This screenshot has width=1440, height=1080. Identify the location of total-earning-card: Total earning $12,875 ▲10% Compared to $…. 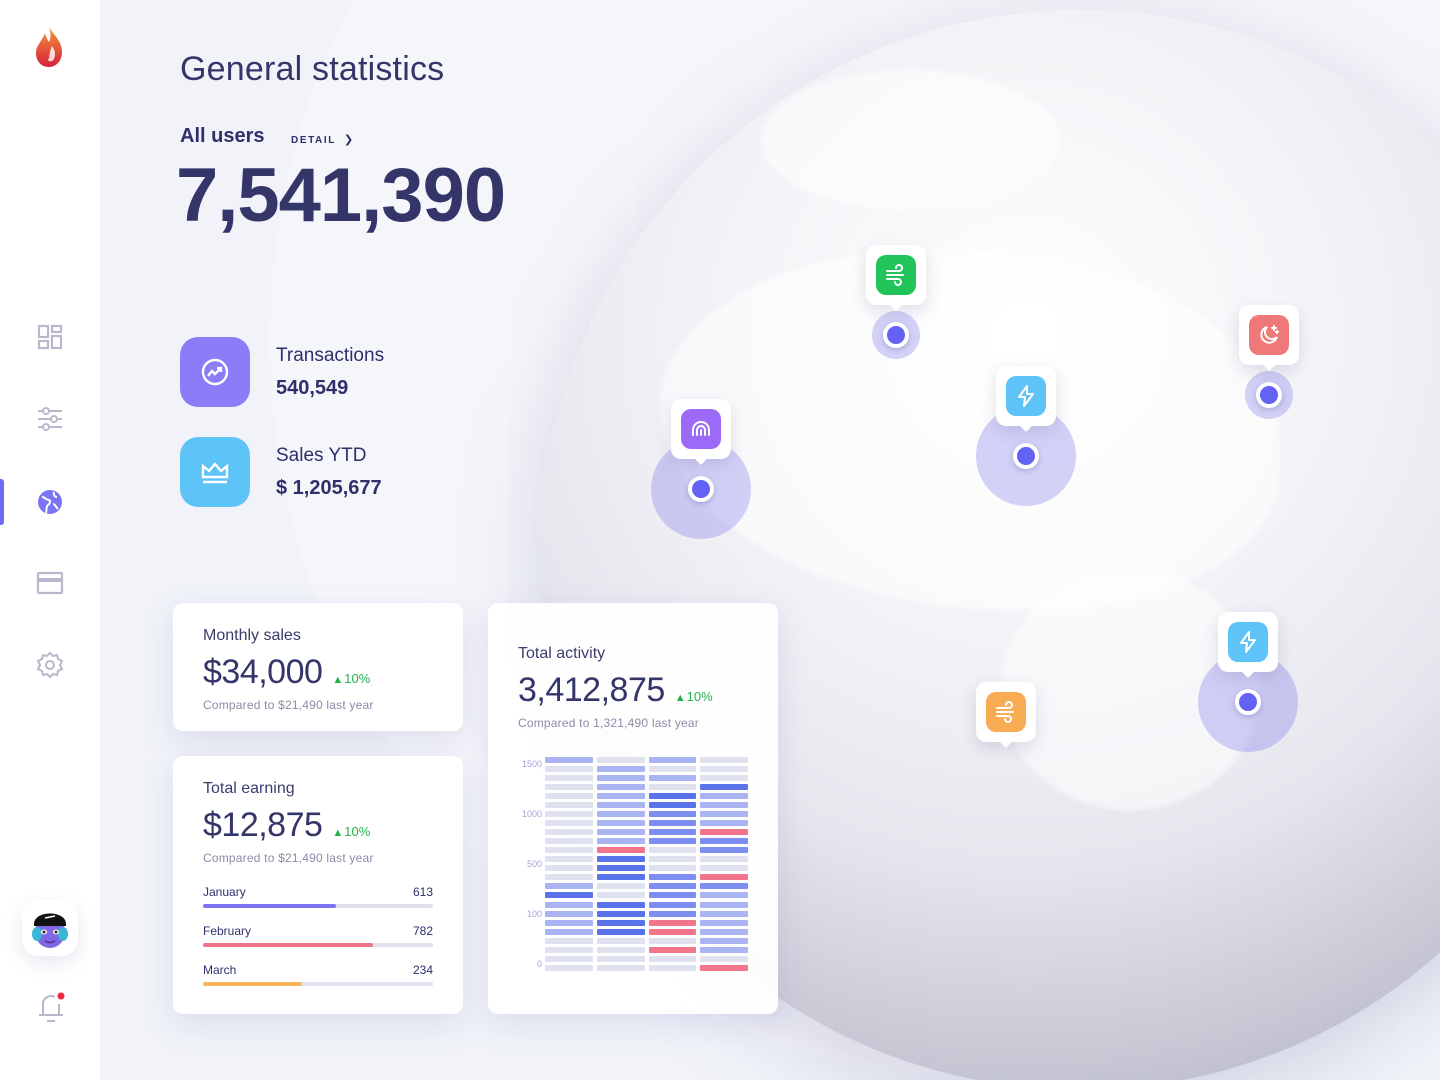
(318, 885).